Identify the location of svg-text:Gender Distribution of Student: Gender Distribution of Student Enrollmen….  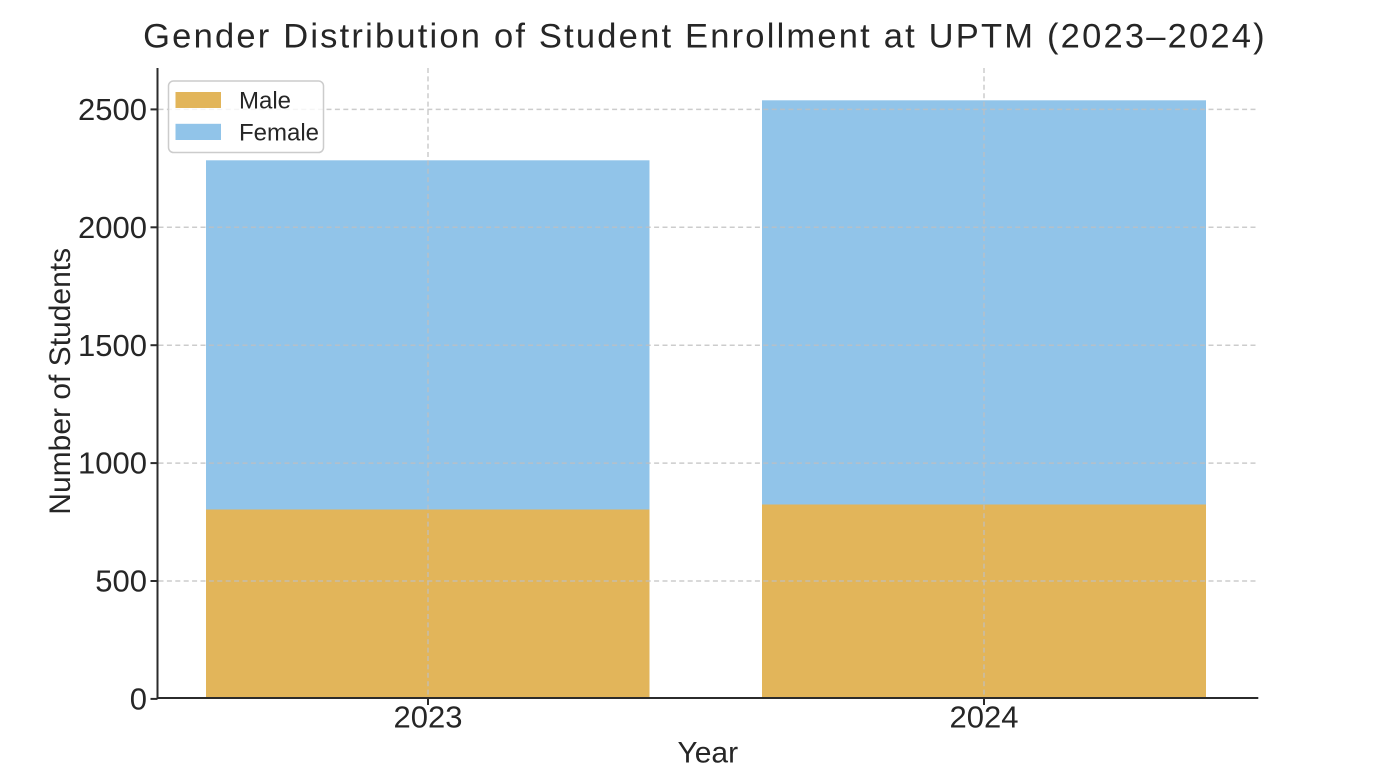
(705, 37).